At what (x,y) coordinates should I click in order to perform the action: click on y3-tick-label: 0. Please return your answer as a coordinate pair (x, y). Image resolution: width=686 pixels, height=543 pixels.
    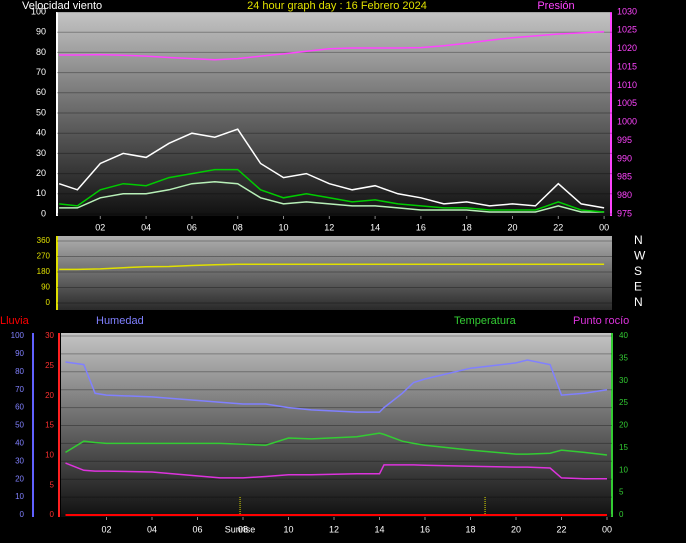
    Looking at the image, I should click on (52, 514).